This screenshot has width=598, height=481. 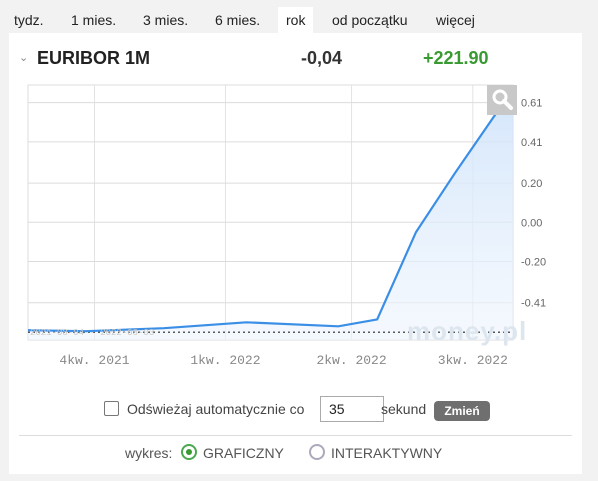 I want to click on graphic-radio, so click(x=189, y=452).